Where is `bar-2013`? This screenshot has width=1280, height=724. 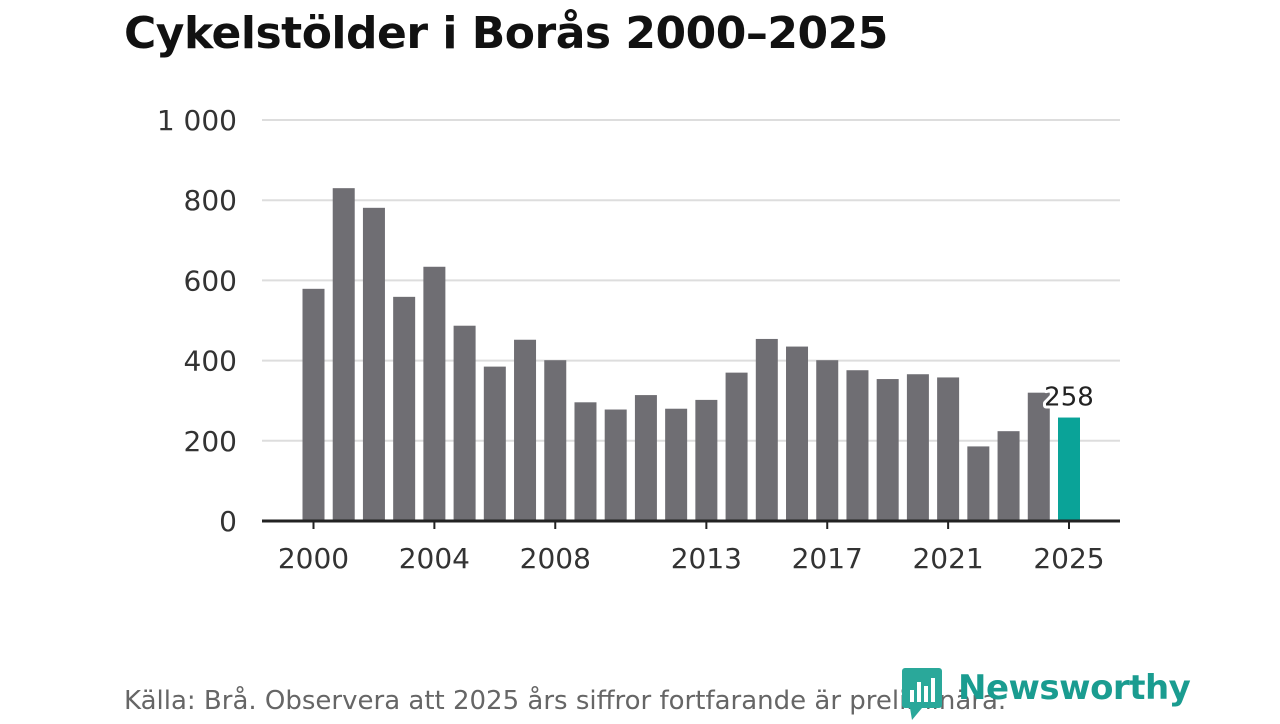
bar-2013 is located at coordinates (706, 460).